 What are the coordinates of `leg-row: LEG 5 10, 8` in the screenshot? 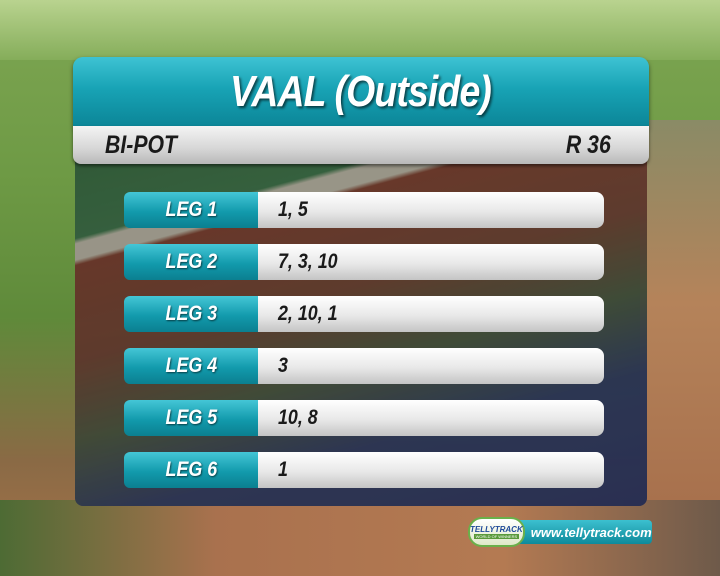 It's located at (364, 418).